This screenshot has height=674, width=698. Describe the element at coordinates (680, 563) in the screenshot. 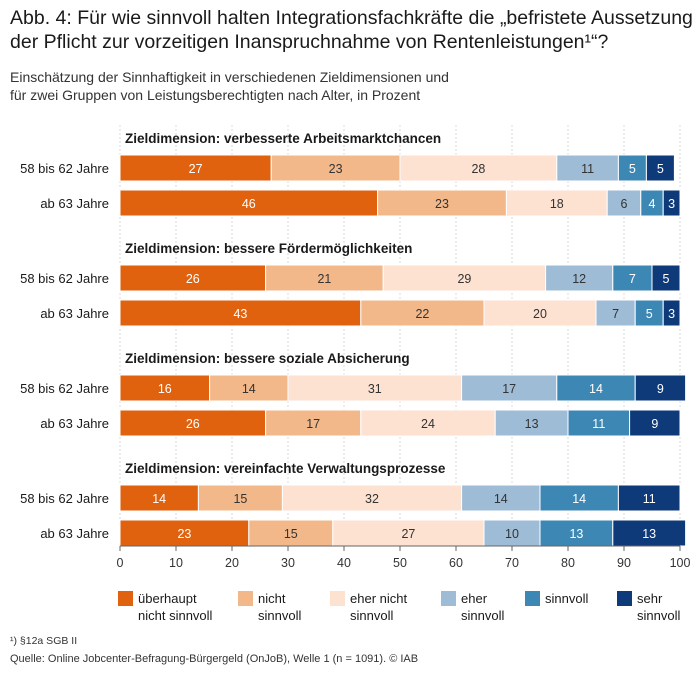

I see `x-tick-label: 100` at that location.